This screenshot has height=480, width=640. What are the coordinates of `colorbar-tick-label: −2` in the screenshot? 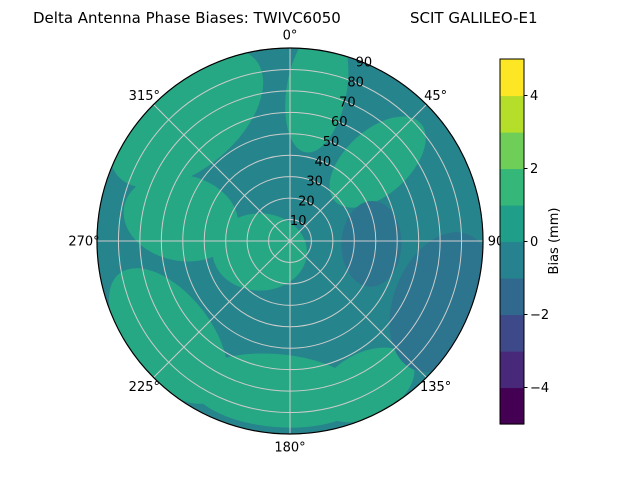 It's located at (539, 315).